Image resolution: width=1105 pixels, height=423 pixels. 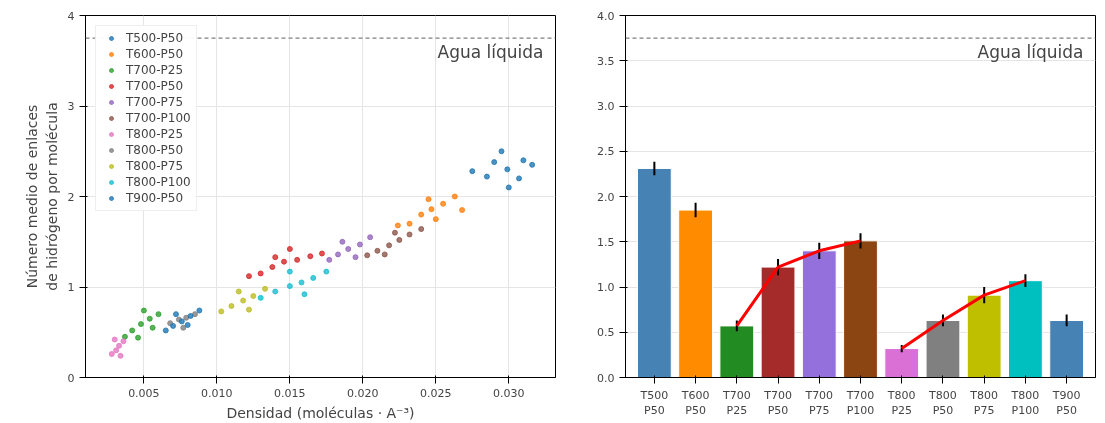 I want to click on y-tick-label: 2, so click(x=71, y=197).